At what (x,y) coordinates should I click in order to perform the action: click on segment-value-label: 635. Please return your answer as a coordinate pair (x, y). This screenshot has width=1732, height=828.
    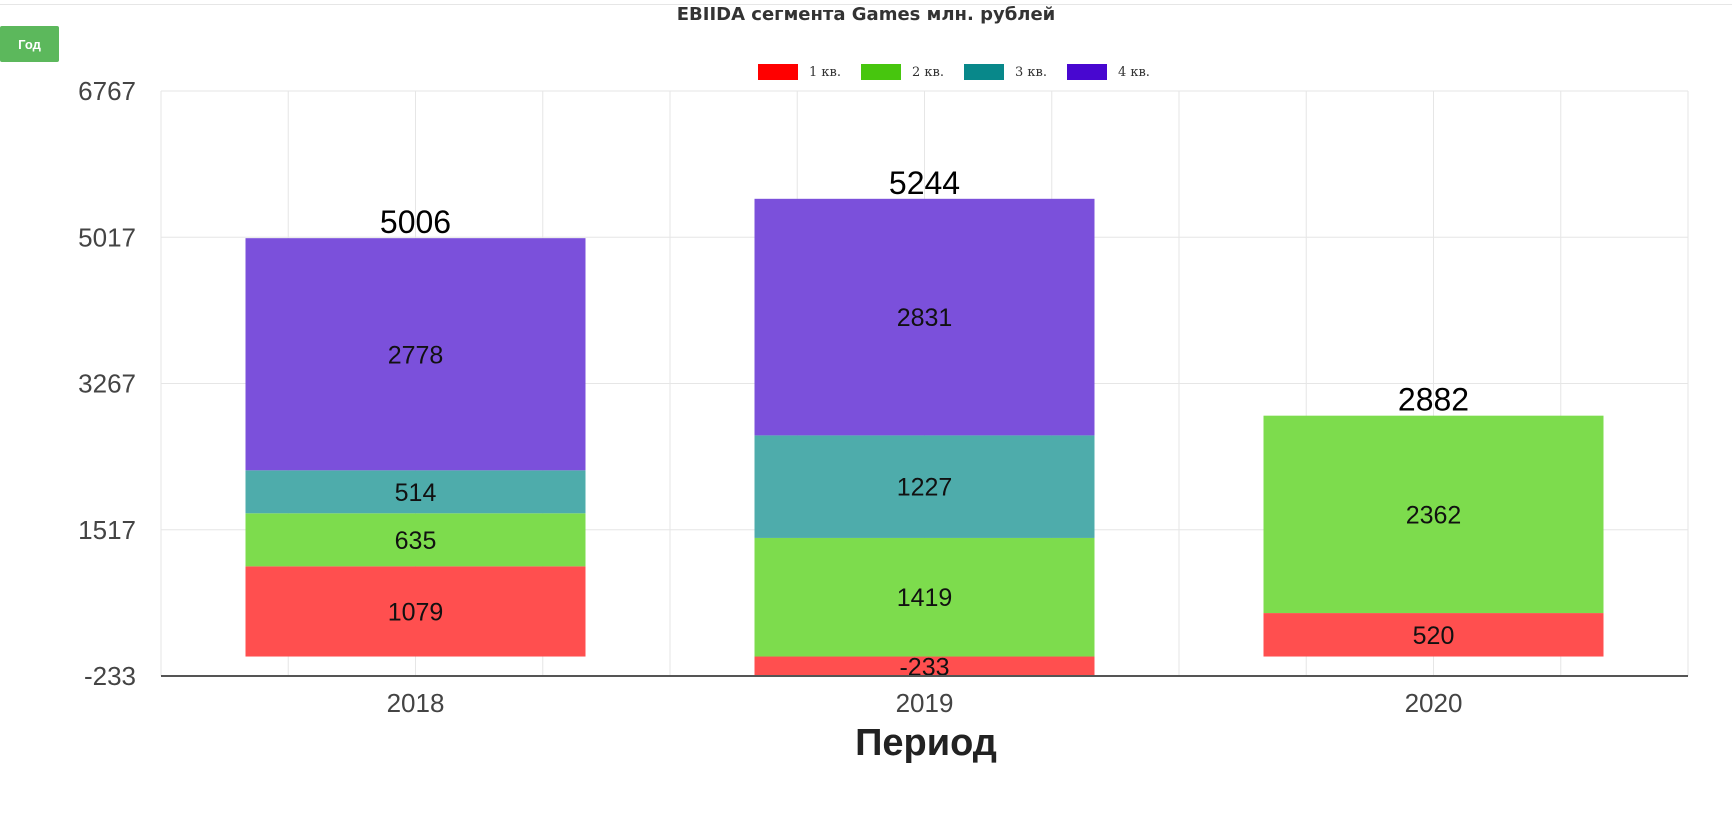
    Looking at the image, I should click on (416, 541).